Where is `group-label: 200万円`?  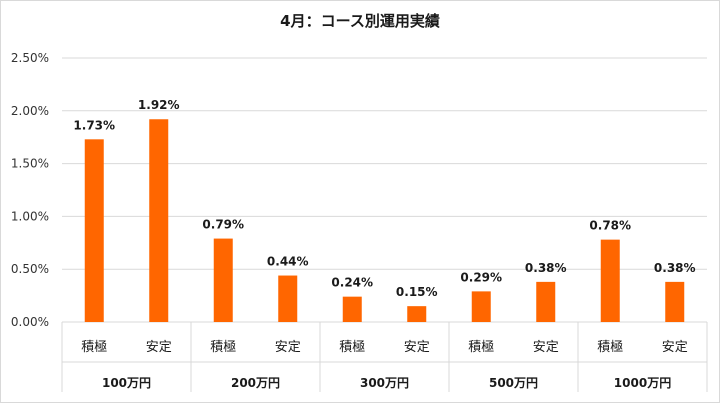
group-label: 200万円 is located at coordinates (255, 383).